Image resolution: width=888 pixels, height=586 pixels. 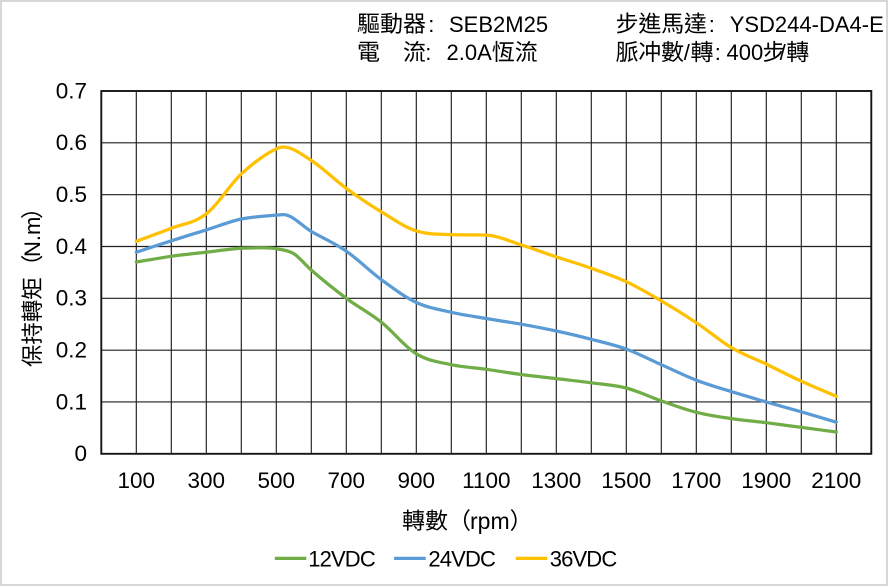 What do you see at coordinates (462, 558) in the screenshot?
I see `svg-text: 24VDC` at bounding box center [462, 558].